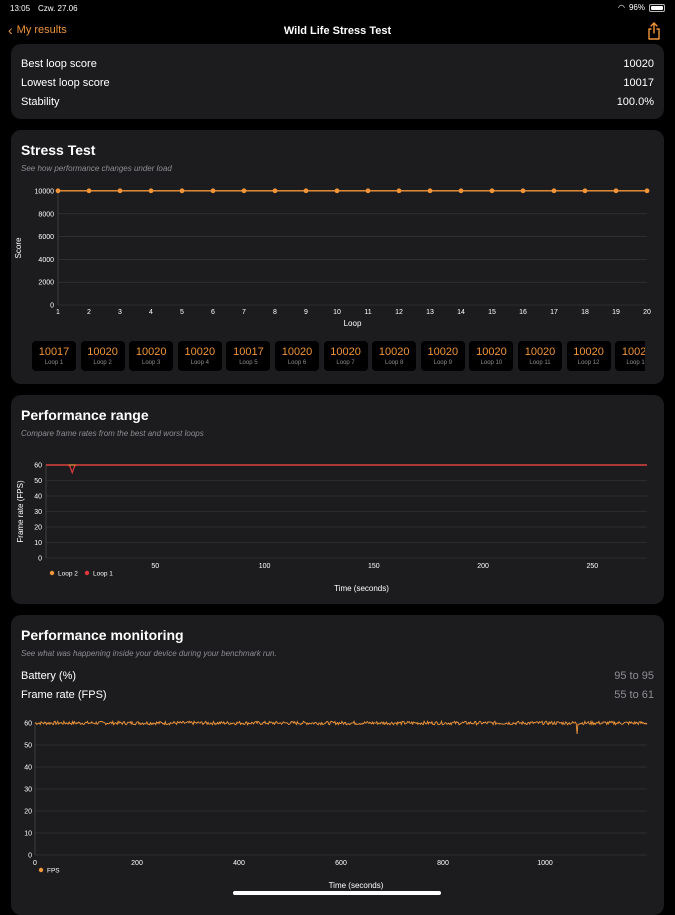  Describe the element at coordinates (585, 312) in the screenshot. I see `x-tick-label: 18` at that location.